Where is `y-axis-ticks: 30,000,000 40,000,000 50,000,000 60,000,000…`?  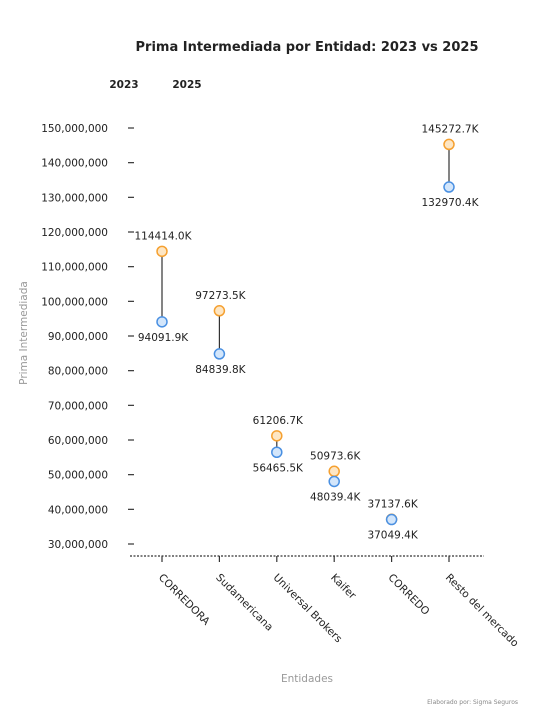
y-axis-ticks: 30,000,000 40,000,000 50,000,000 60,000,000… is located at coordinates (87, 337).